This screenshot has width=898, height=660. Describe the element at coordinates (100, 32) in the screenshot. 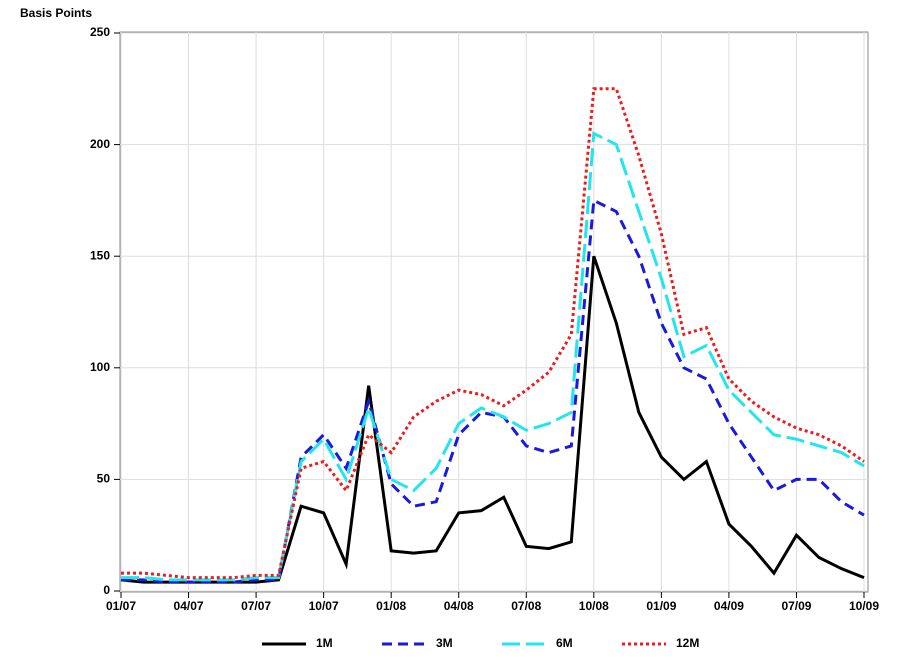

I see `y-tick-label: 250` at that location.